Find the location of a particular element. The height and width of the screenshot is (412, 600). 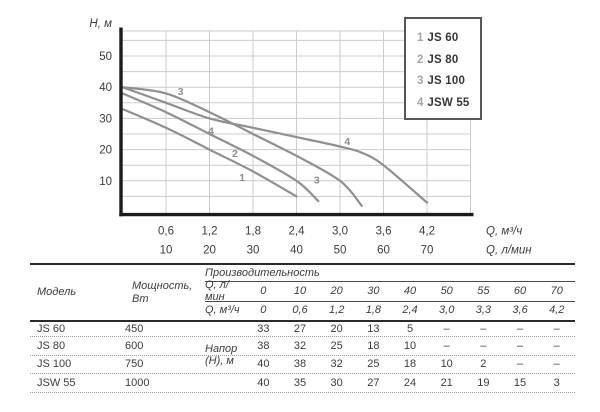

head-value-cell: 20 is located at coordinates (336, 328).